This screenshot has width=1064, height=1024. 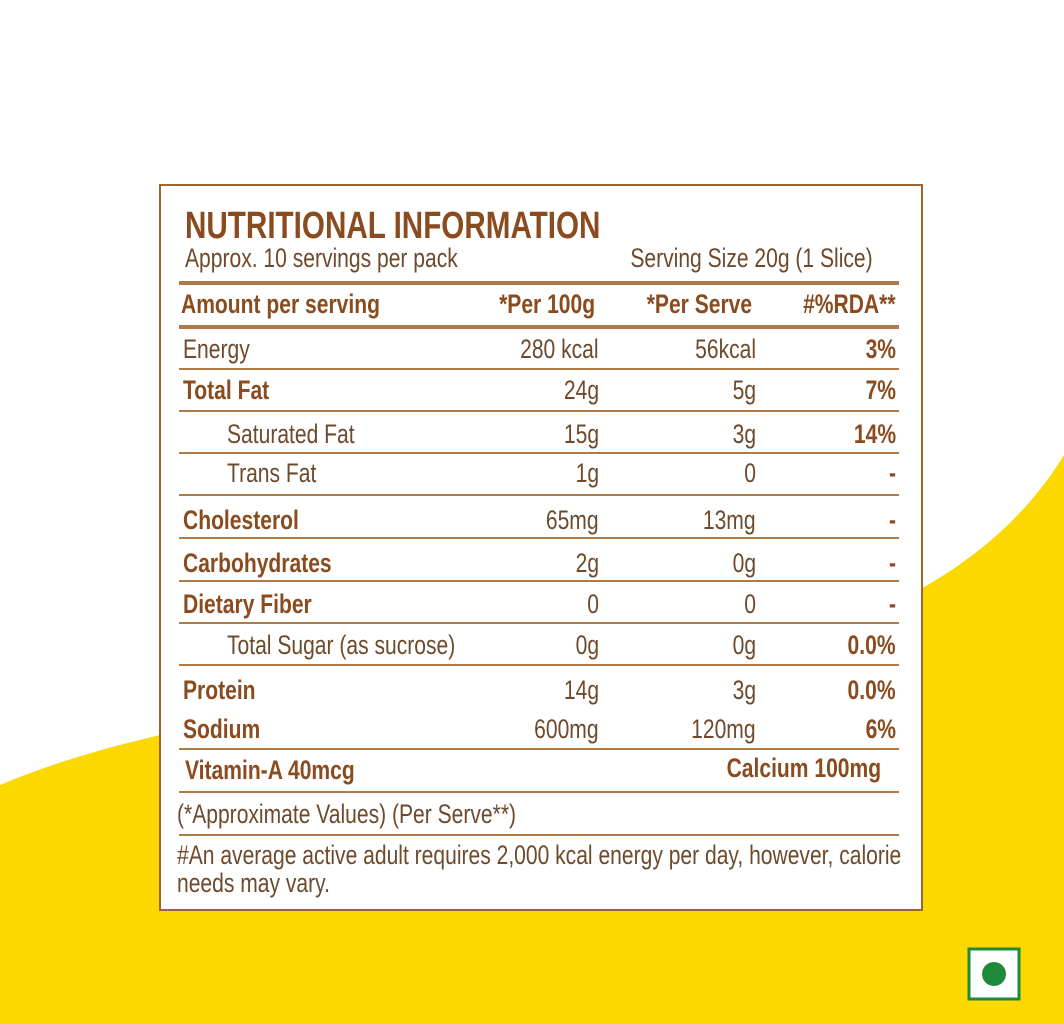 What do you see at coordinates (321, 258) in the screenshot?
I see `servings: Approx. 10 servings per pack` at bounding box center [321, 258].